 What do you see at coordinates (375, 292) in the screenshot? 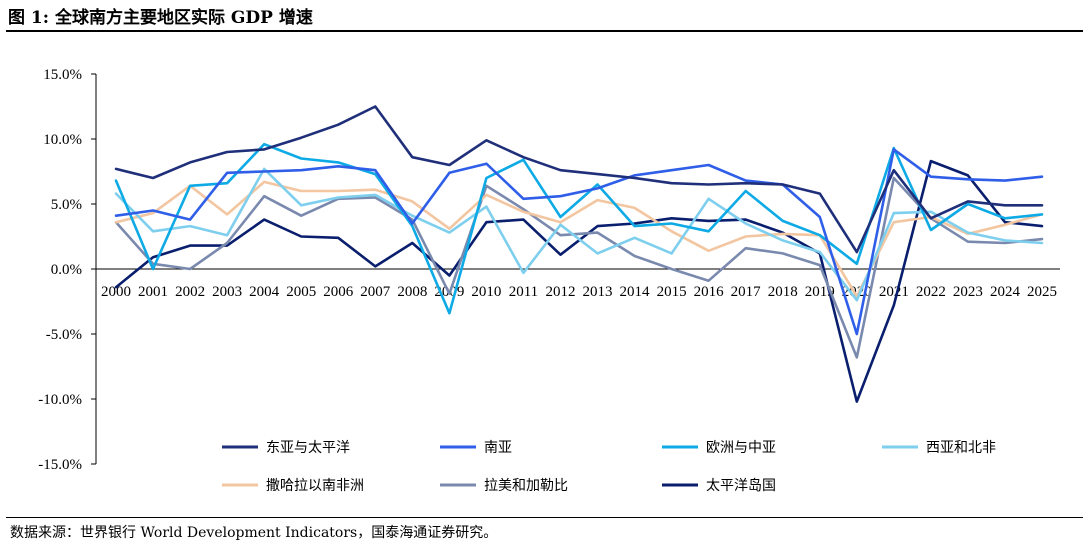
I see `x-tick-label: 2007` at bounding box center [375, 292].